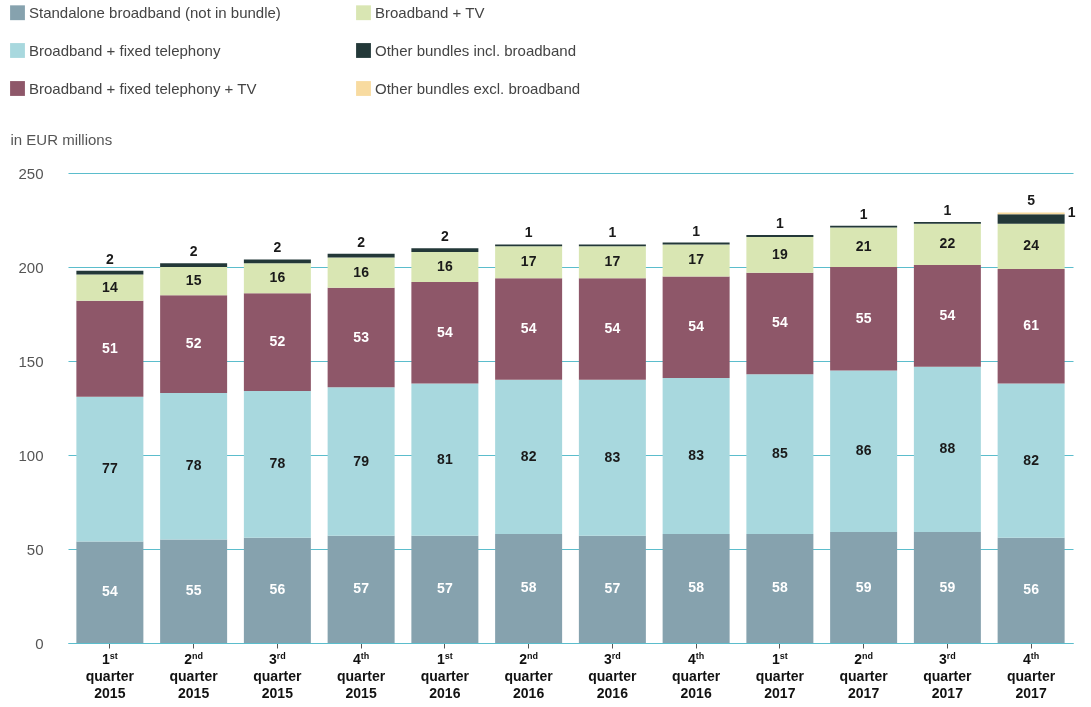  What do you see at coordinates (475, 50) in the screenshot?
I see `legend-label: Other bundles incl. broadband` at bounding box center [475, 50].